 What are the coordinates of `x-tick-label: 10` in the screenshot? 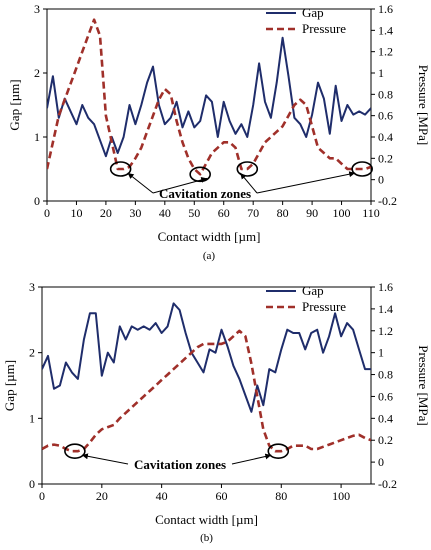 It's located at (76, 213).